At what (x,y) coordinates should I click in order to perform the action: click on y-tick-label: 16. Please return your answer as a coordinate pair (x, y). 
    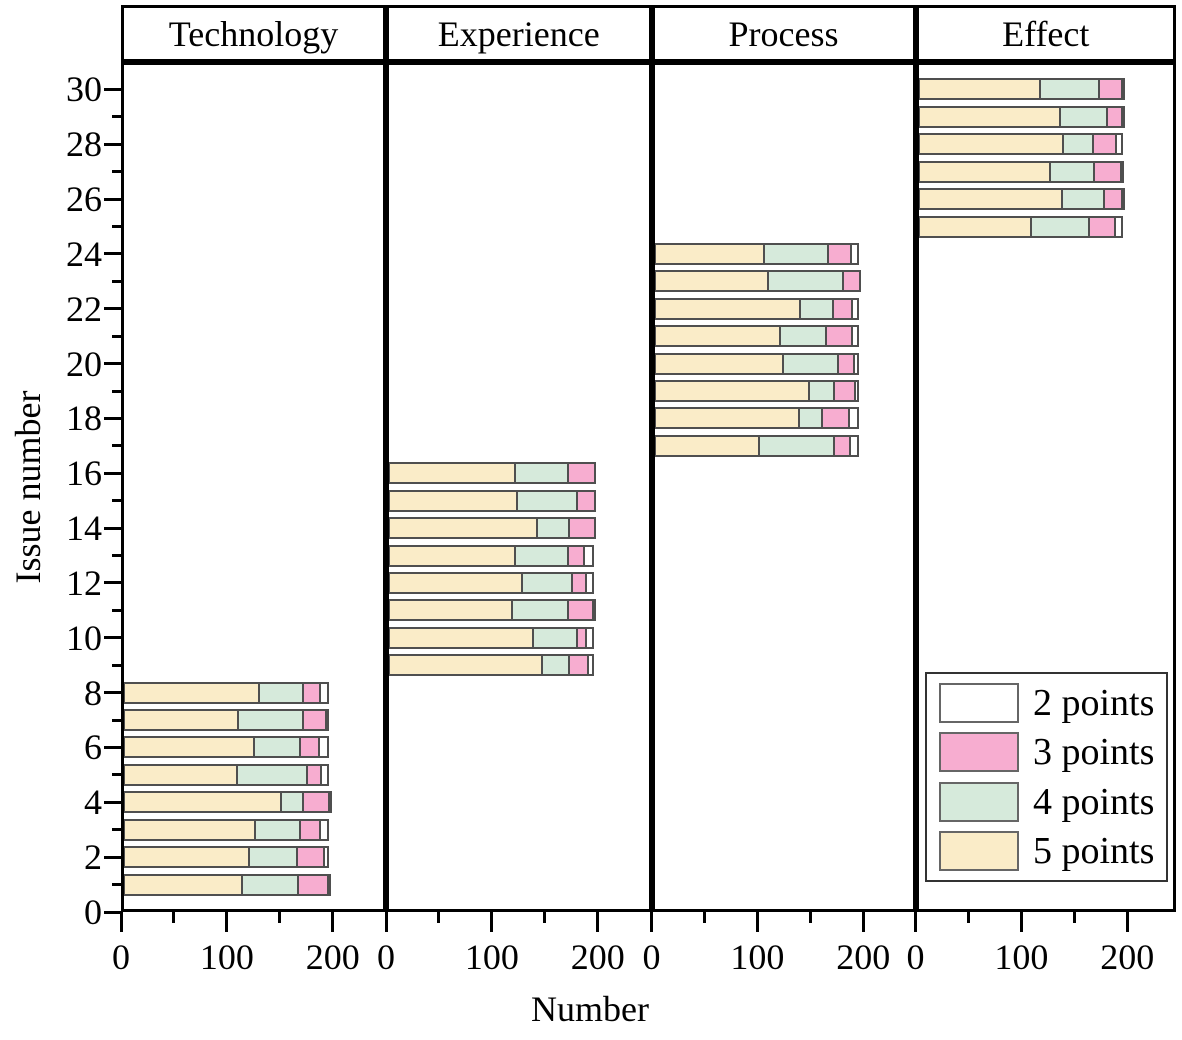
    Looking at the image, I should click on (84, 473).